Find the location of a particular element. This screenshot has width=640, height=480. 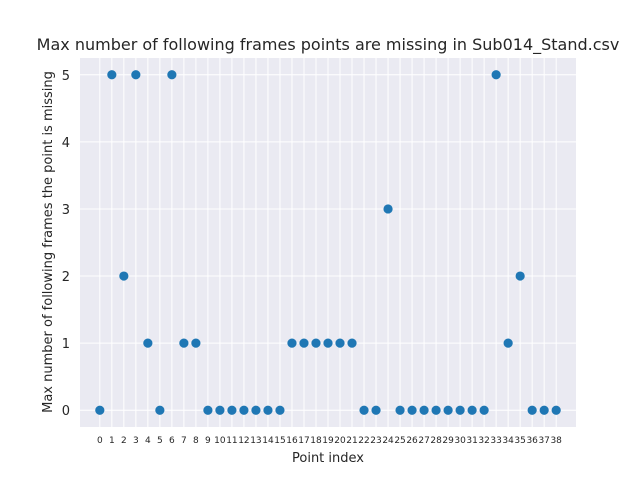

y-tick-label: 0 is located at coordinates (66, 411).